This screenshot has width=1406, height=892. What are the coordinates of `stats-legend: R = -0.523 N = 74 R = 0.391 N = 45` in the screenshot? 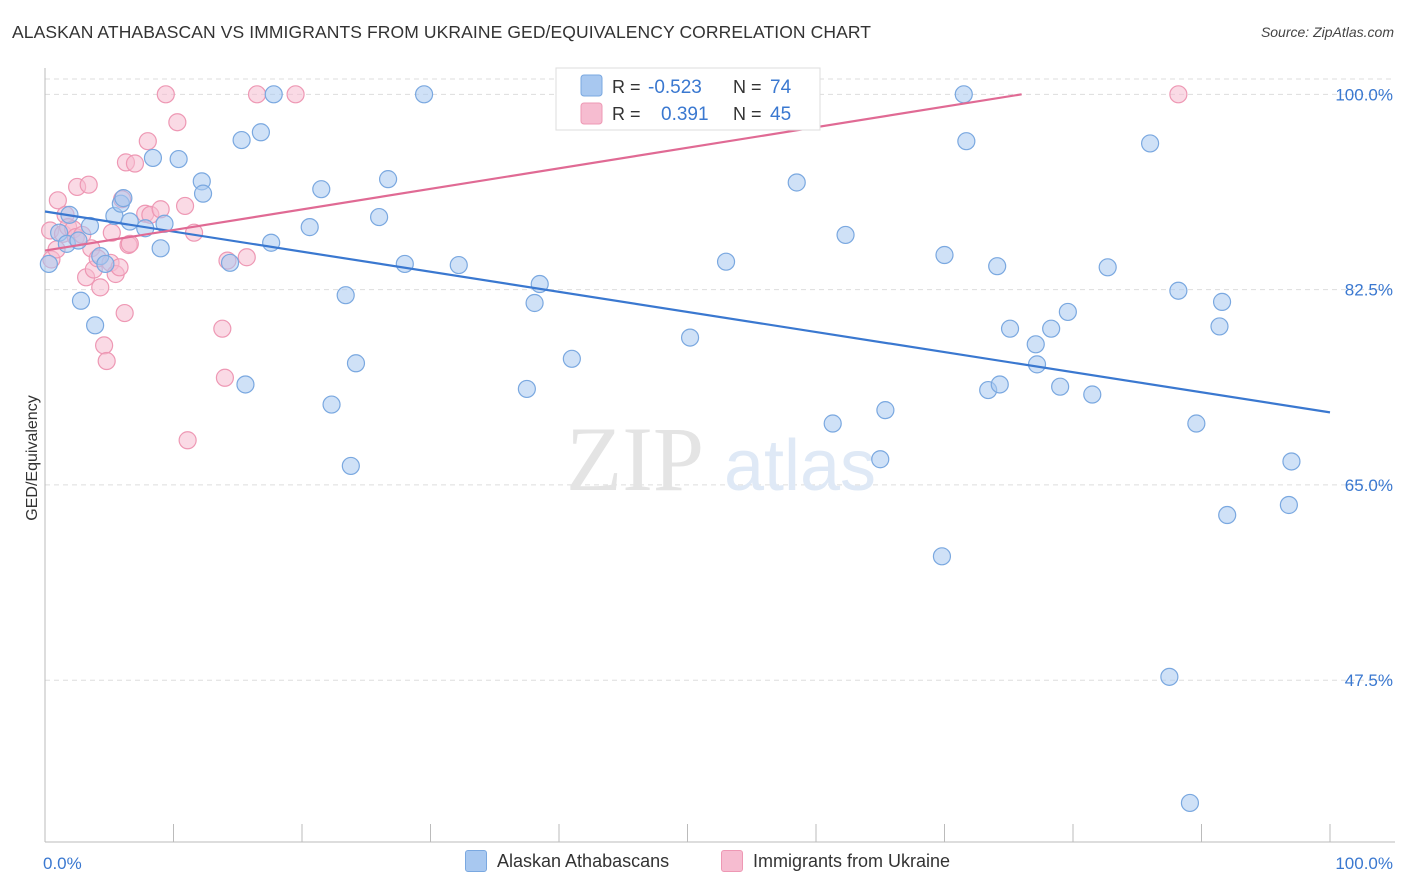 It's located at (688, 99).